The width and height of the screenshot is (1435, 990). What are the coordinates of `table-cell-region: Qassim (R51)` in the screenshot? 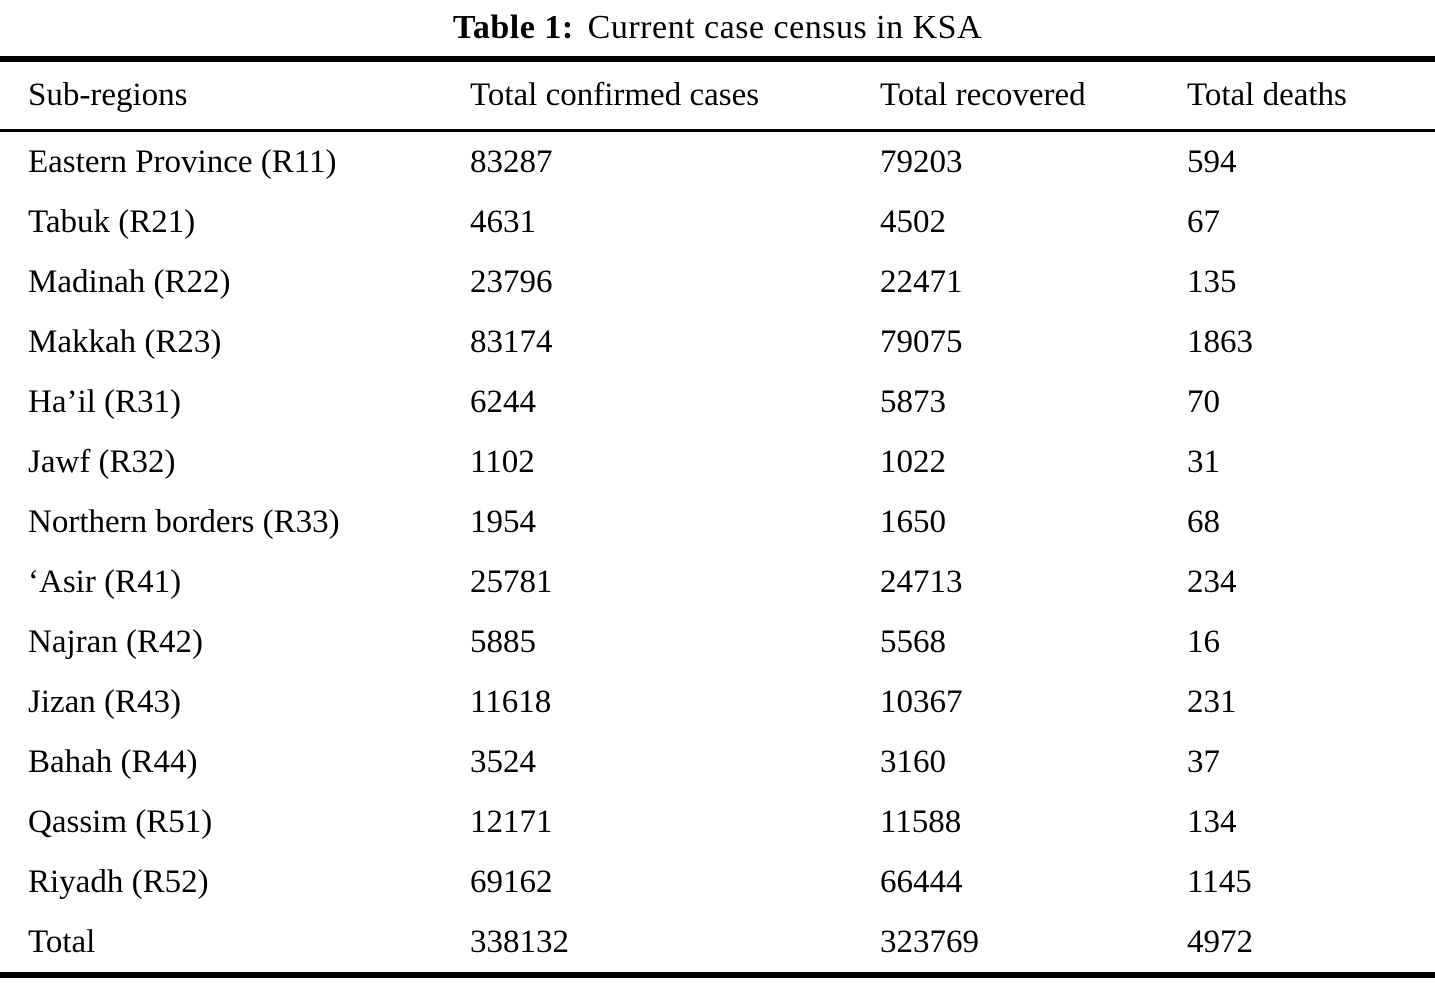 It's located at (120, 821).